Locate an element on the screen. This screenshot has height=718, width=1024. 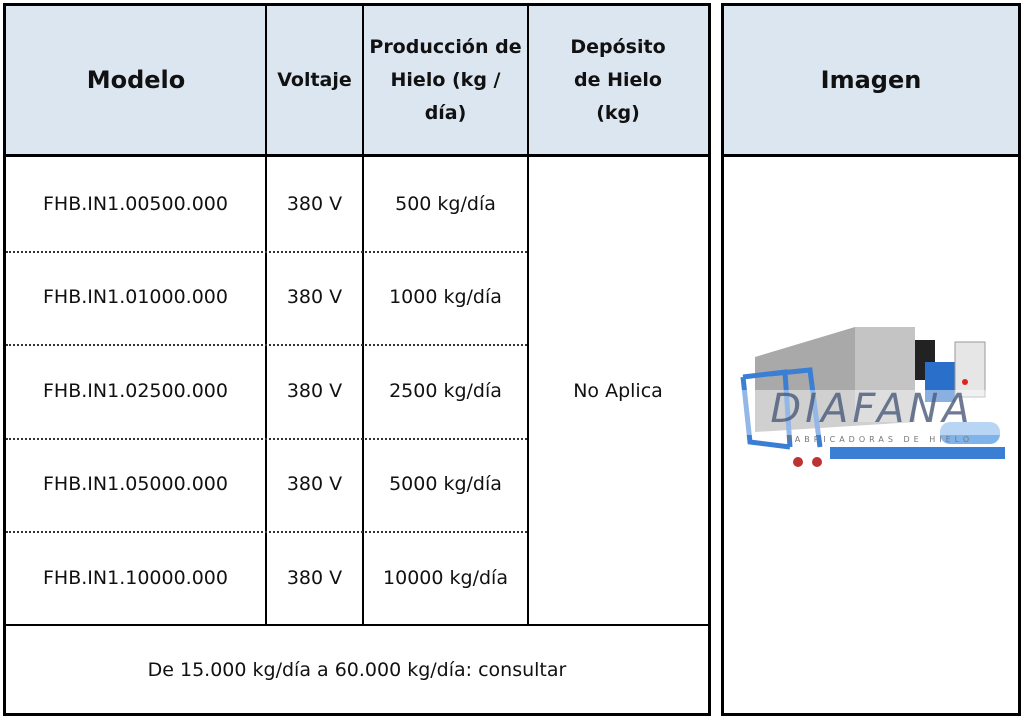
button-red is located at coordinates (965, 382).